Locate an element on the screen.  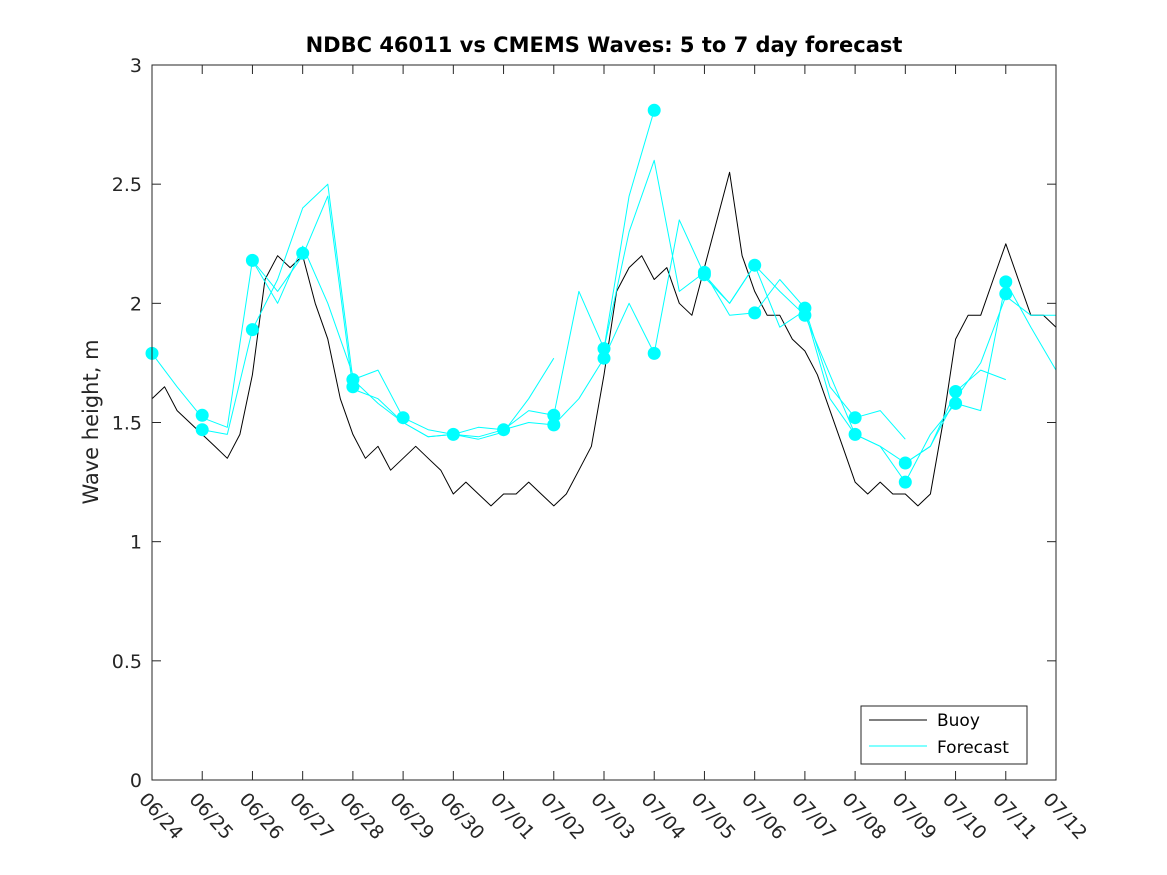
legend-box is located at coordinates (944, 735).